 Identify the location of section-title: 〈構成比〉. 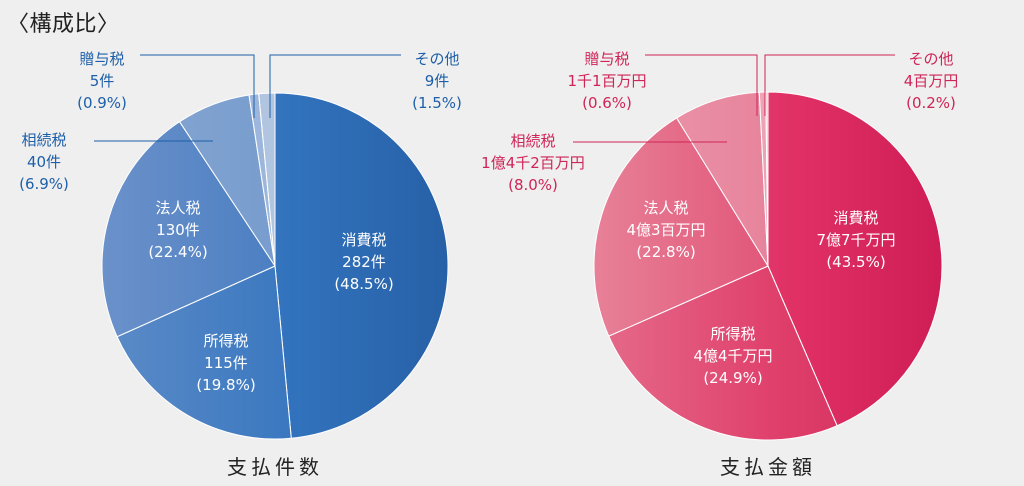
(63, 24).